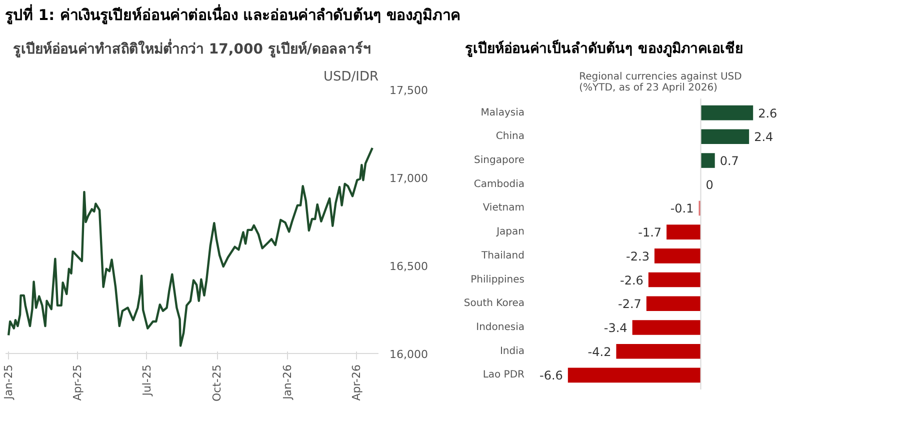 This screenshot has height=430, width=913. What do you see at coordinates (232, 15) in the screenshot?
I see `chart-title: รูปที่ 1: ค่าเงินรูเปียห์อ่อนค่าต่อเนื่อง และอ่อนค่าลำดับต้นๆ ของภูมิภาค` at bounding box center [232, 15].